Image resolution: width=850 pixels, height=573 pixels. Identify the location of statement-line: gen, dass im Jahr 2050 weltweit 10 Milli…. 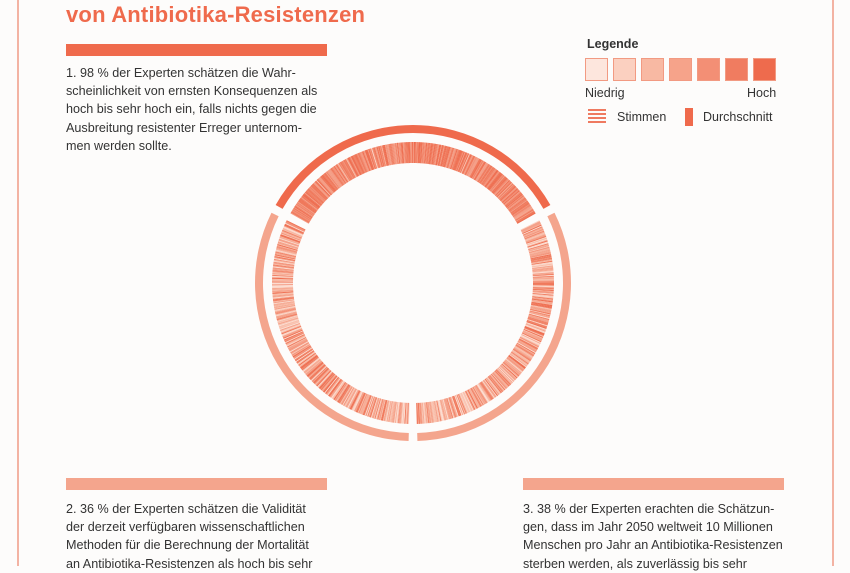
(648, 527).